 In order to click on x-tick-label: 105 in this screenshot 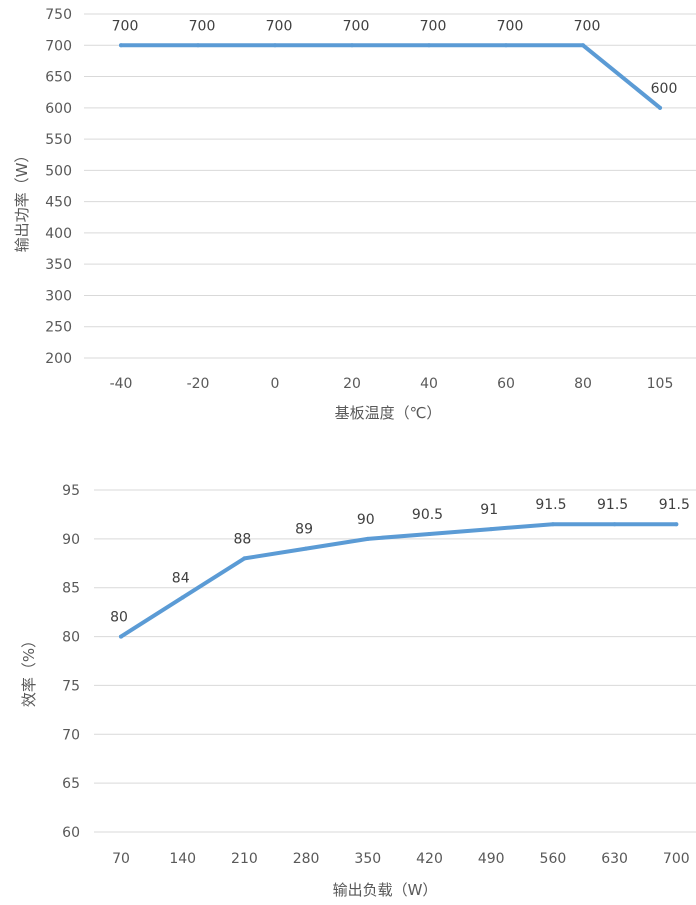, I will do `click(660, 384)`.